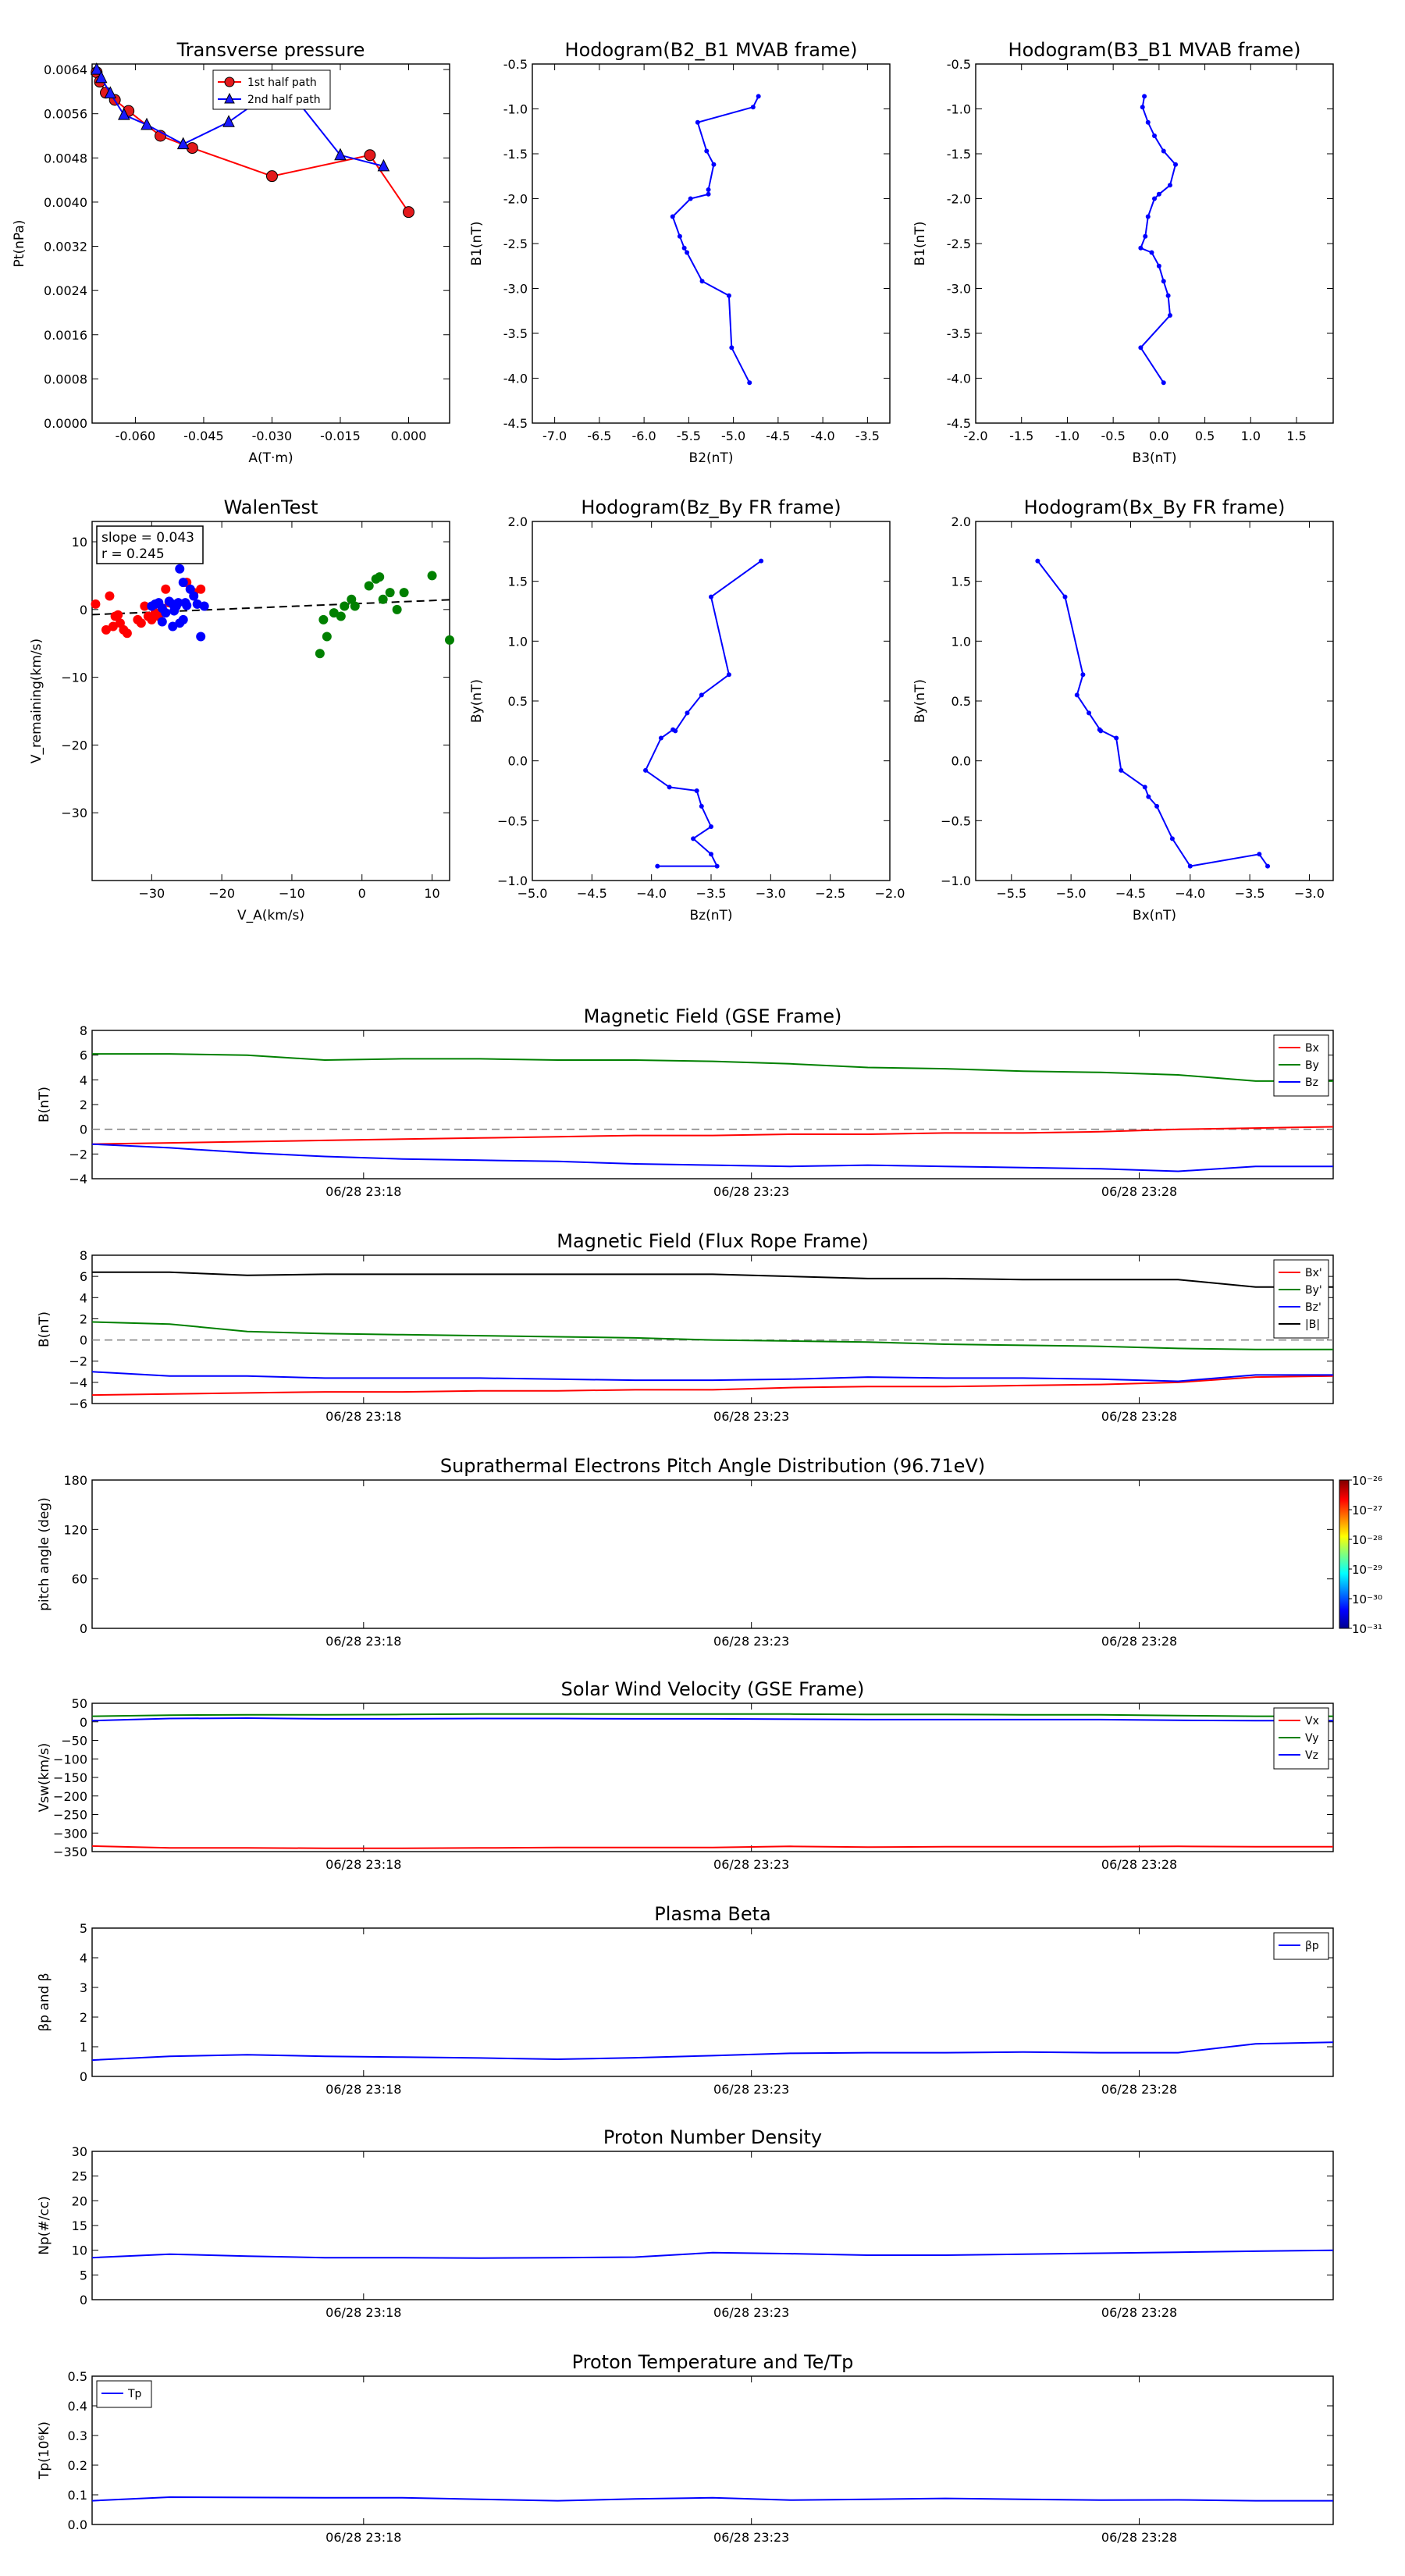 The height and width of the screenshot is (2576, 1405). What do you see at coordinates (78, 1404) in the screenshot?
I see `y-tick-label: −6` at bounding box center [78, 1404].